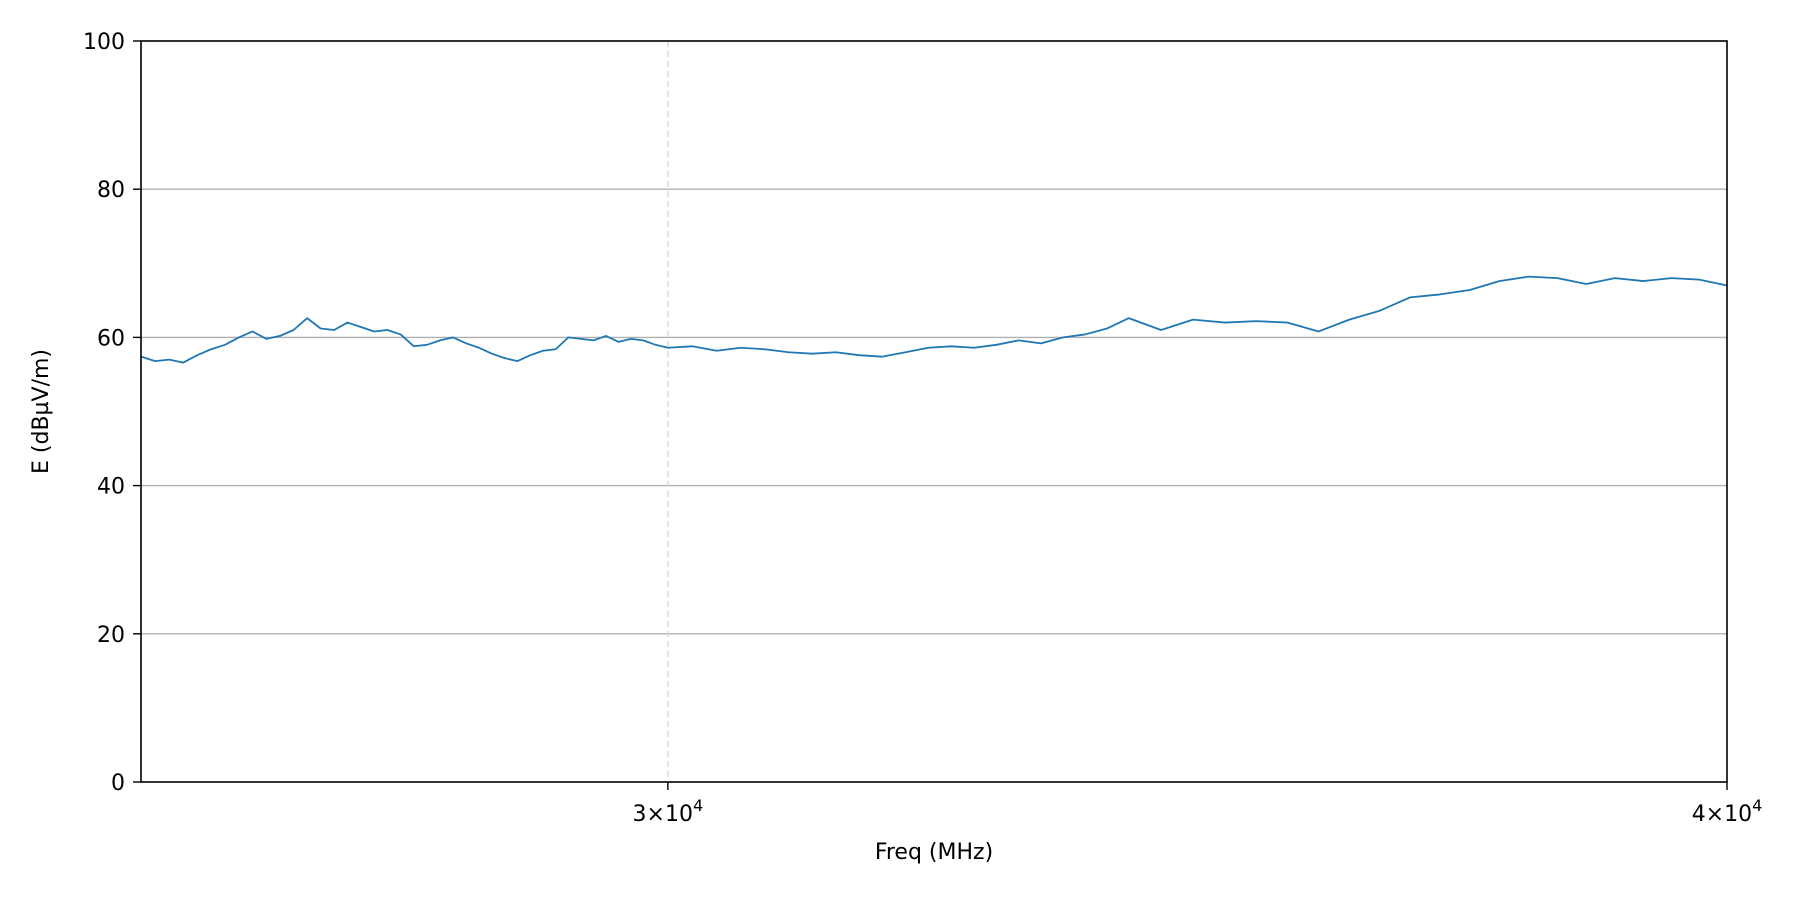 The width and height of the screenshot is (1800, 900). What do you see at coordinates (118, 783) in the screenshot?
I see `y-tick-label: 0` at bounding box center [118, 783].